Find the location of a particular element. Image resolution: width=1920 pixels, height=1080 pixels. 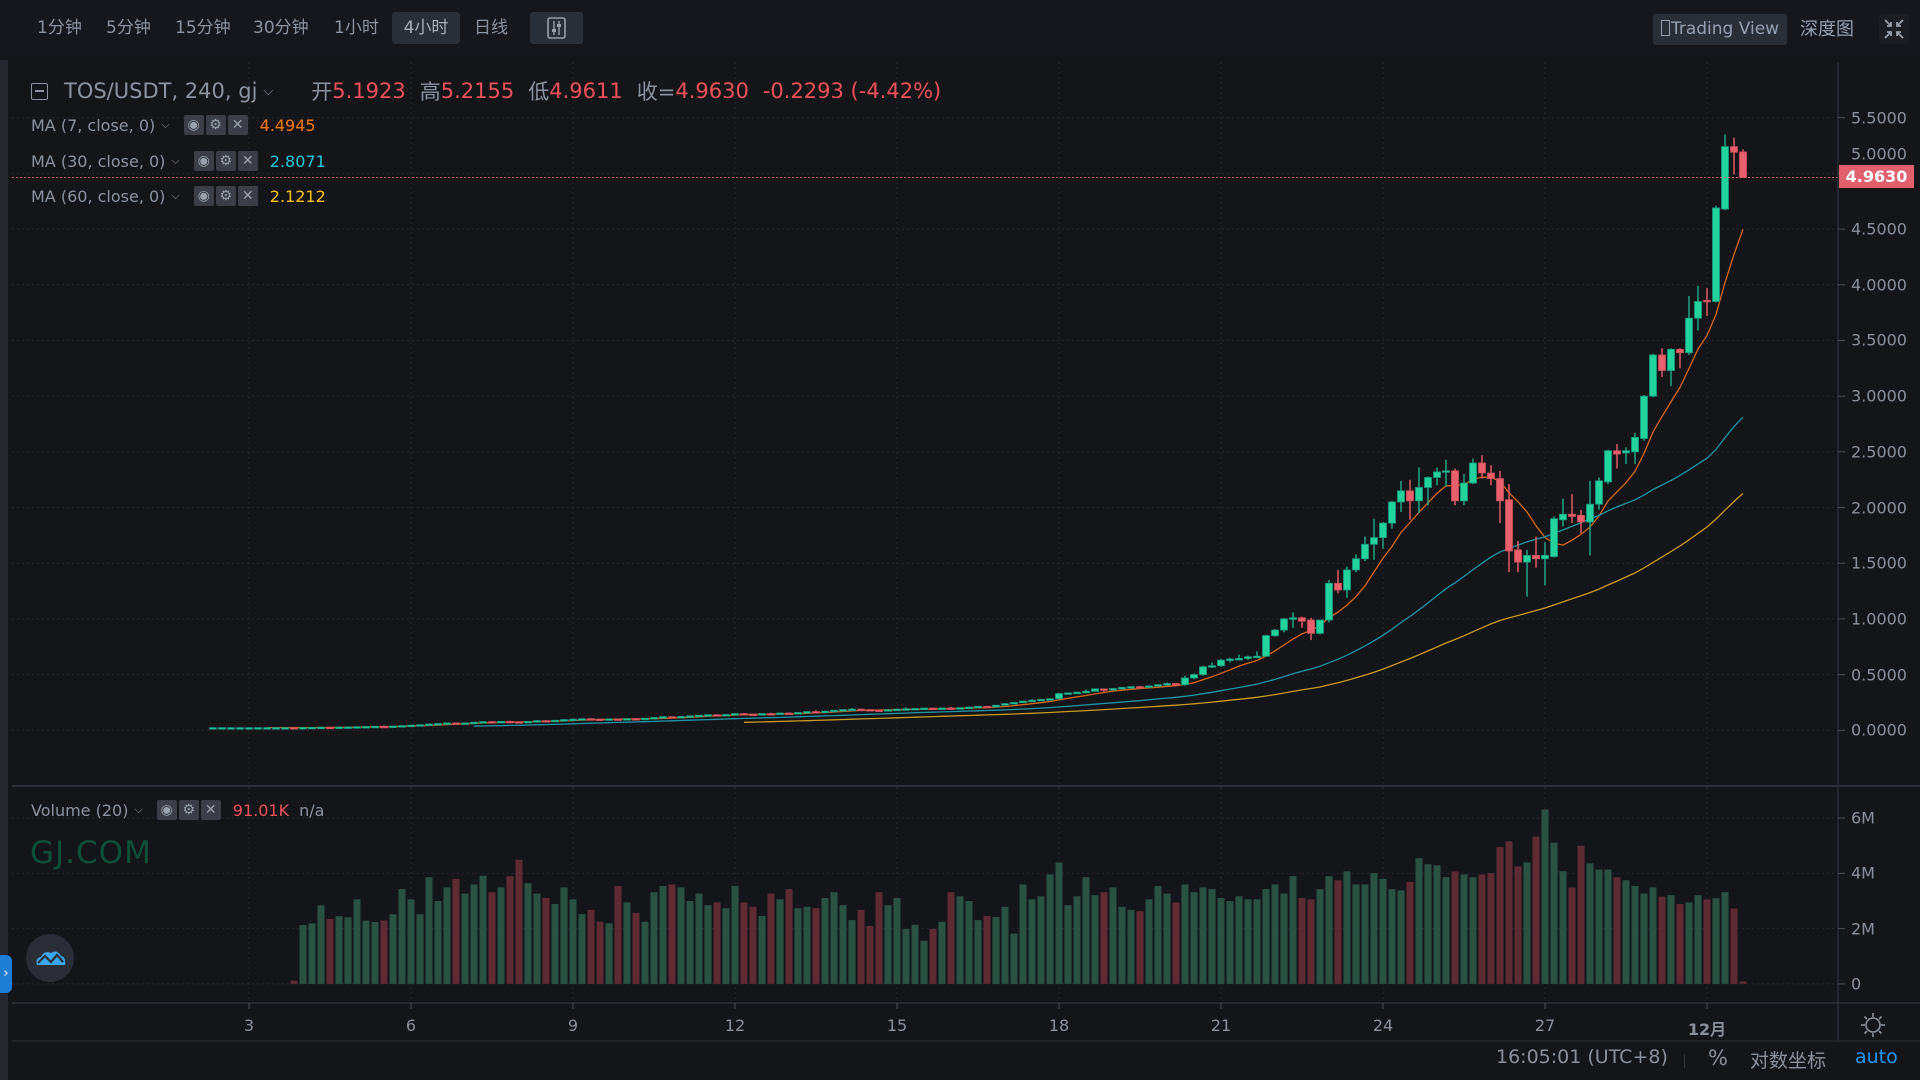

volume-label: Volume (20) is located at coordinates (80, 810).